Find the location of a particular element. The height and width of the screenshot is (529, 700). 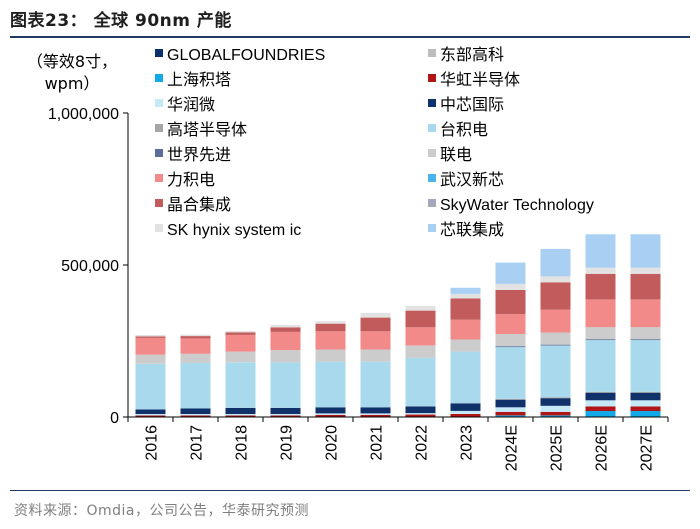

legend-item-华润微: 华润微 is located at coordinates (185, 105).